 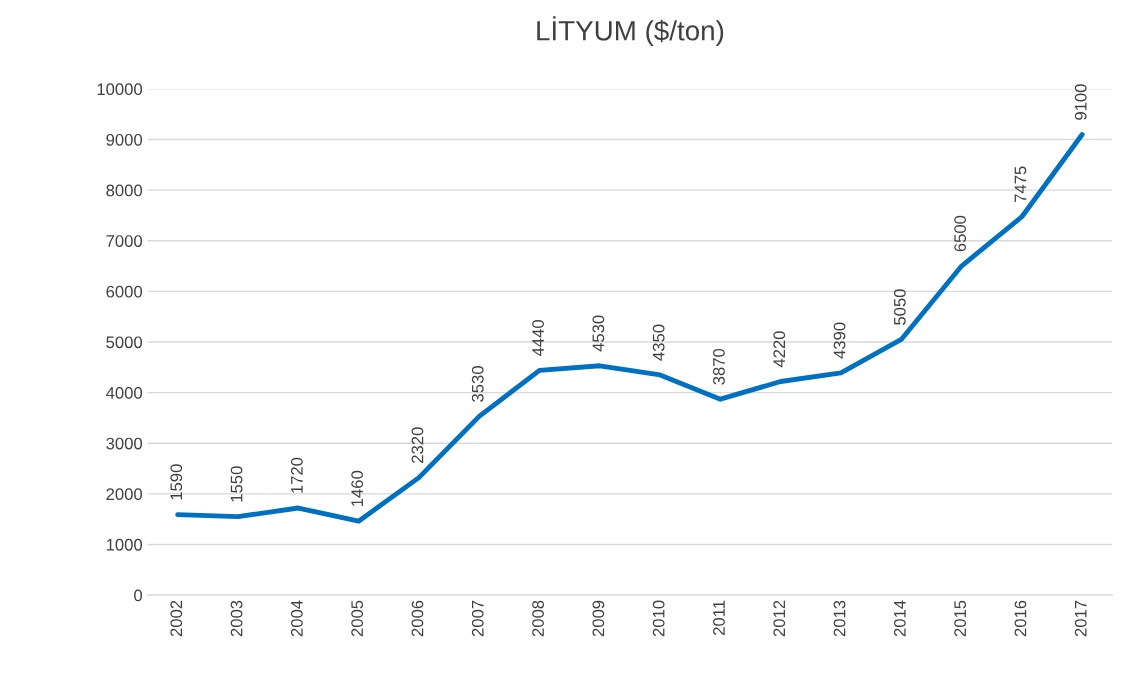 I want to click on data-label: 4220, so click(x=779, y=349).